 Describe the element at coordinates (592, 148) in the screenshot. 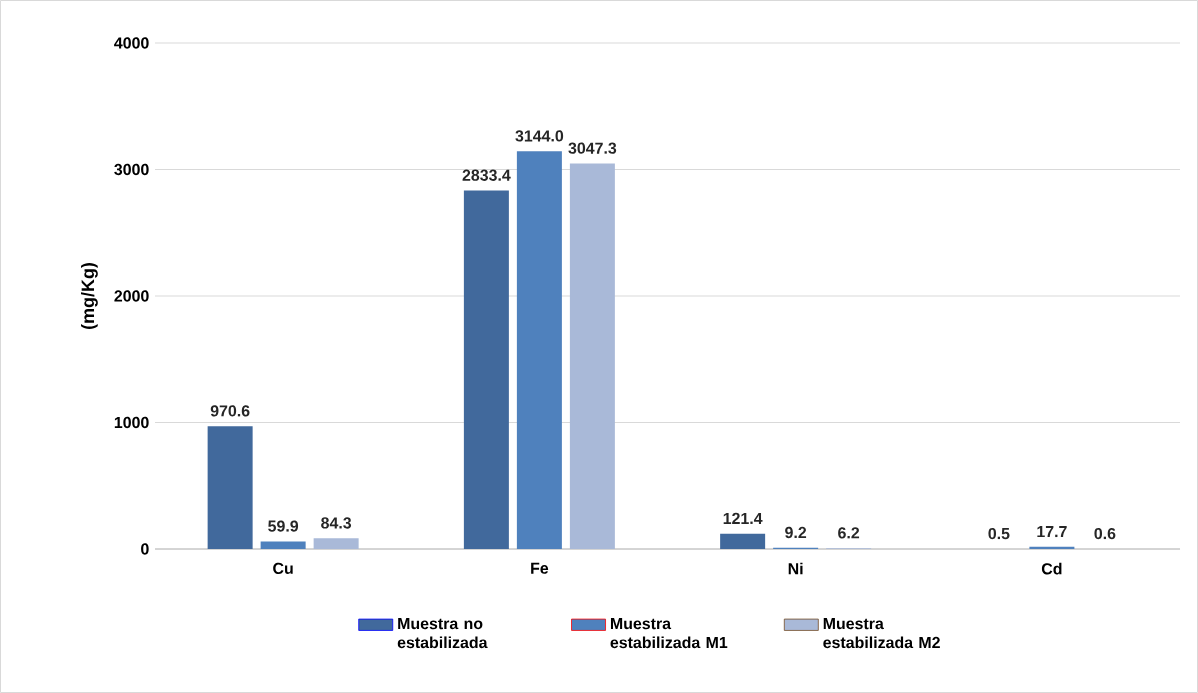

I see `data-label: 3047.3` at that location.